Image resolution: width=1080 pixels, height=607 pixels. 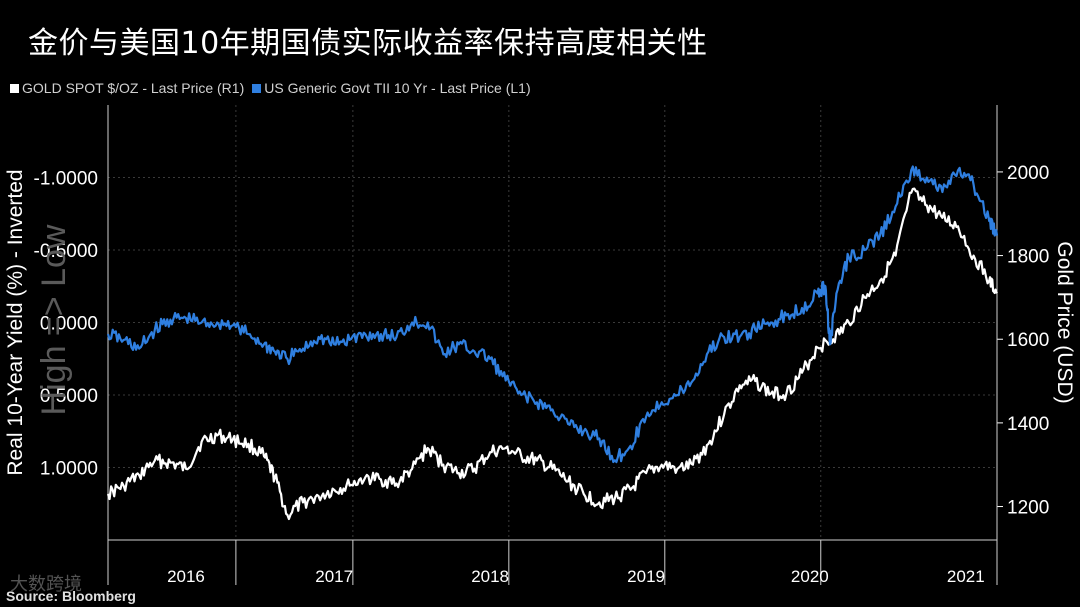 I want to click on x-year-label: 2017, so click(x=334, y=576).